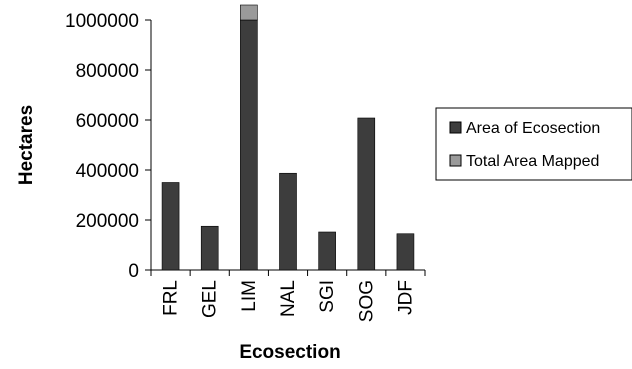 The height and width of the screenshot is (369, 632). I want to click on bar-lim-area-of-ecosection, so click(249, 145).